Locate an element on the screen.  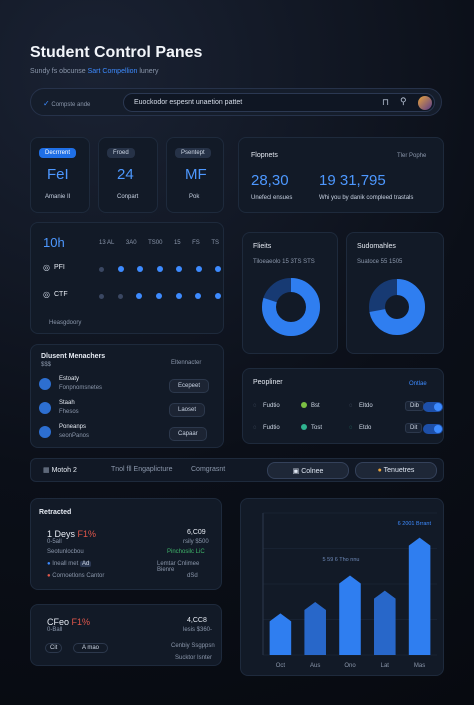
peopliner-link: Ontlae is located at coordinates (418, 384).